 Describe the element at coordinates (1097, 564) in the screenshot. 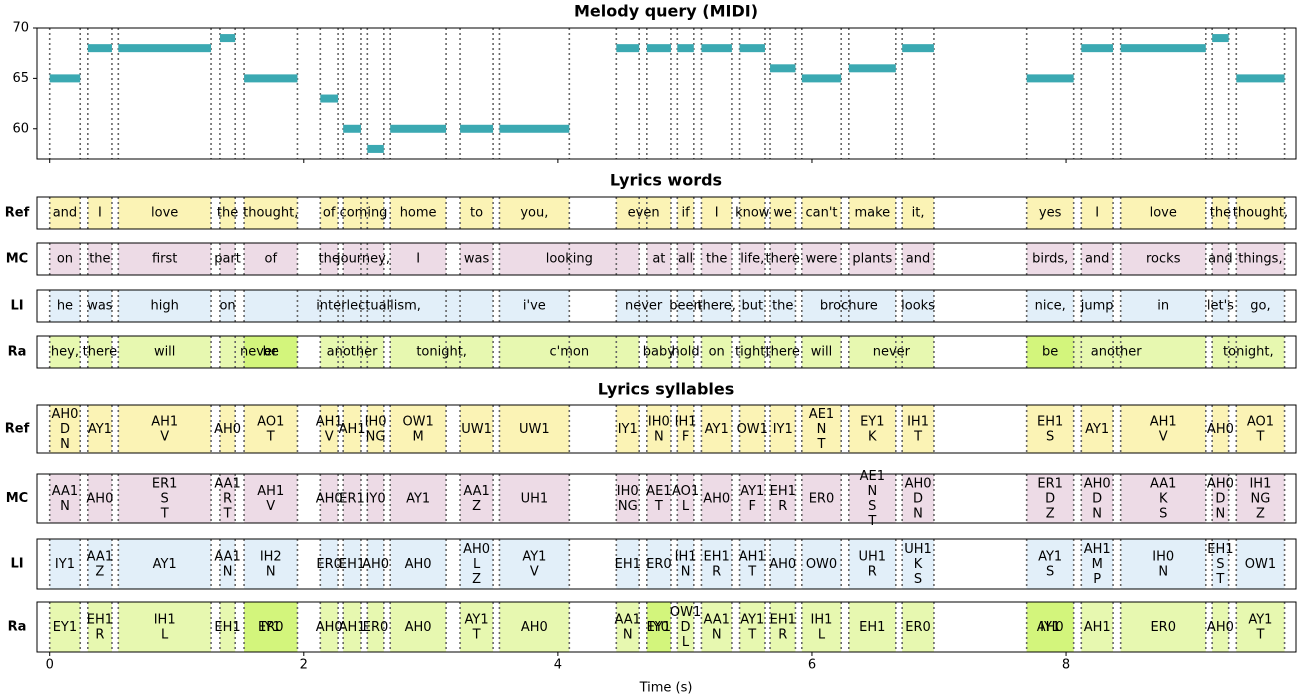

I see `syllable-label: AH1 M P` at that location.